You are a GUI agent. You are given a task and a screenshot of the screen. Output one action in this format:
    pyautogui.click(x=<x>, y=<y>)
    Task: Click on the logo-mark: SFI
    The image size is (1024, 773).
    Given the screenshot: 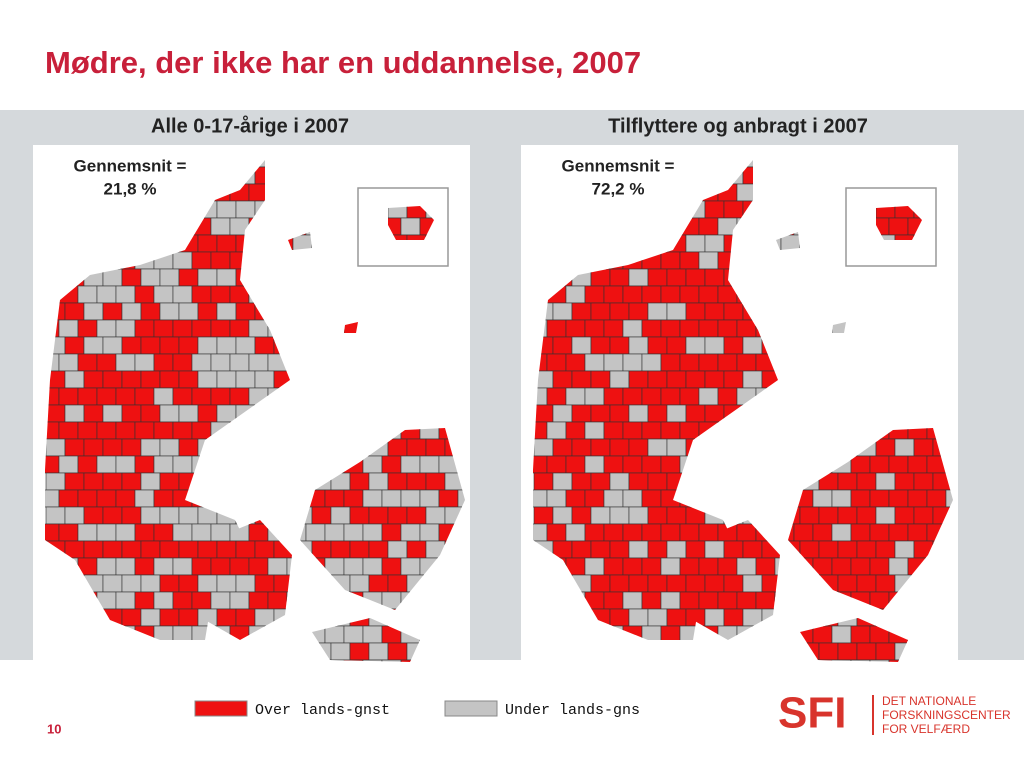 What is the action you would take?
    pyautogui.click(x=812, y=713)
    